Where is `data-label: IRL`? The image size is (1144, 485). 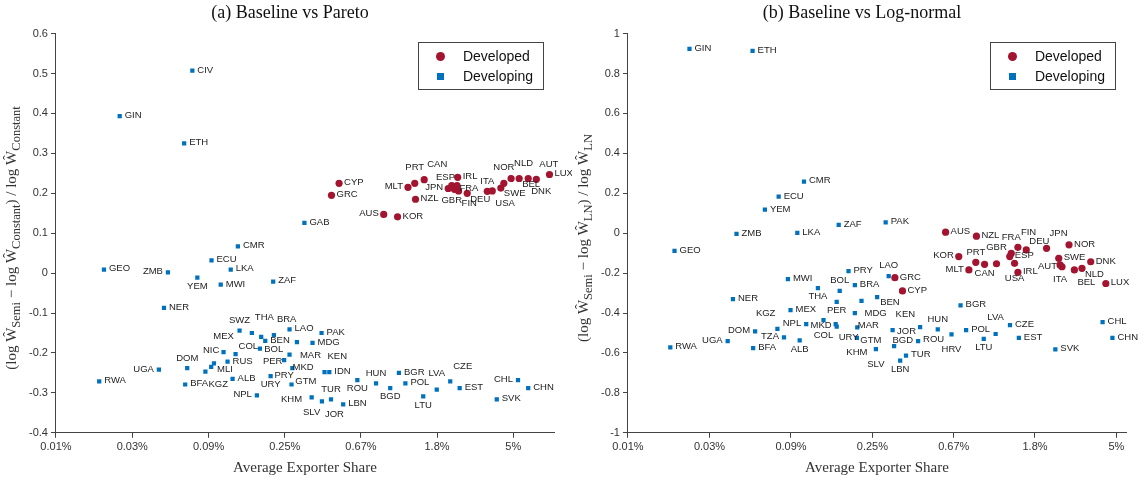
data-label: IRL is located at coordinates (470, 176).